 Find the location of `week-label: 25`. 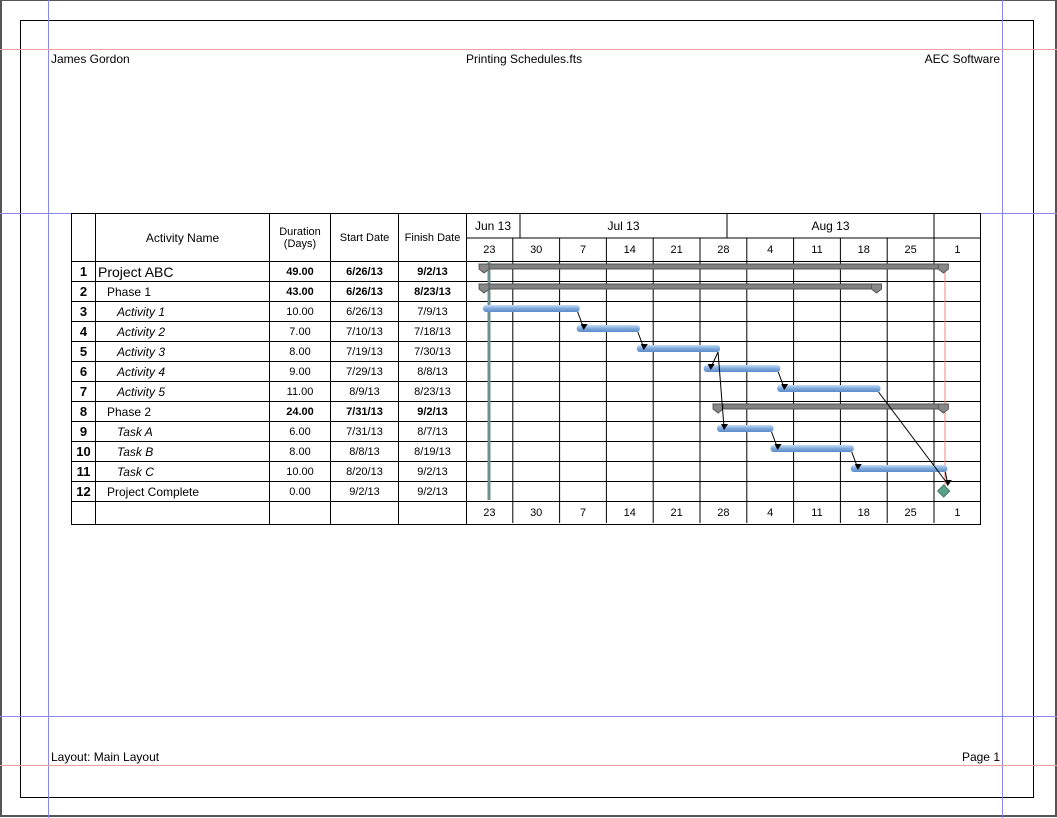

week-label: 25 is located at coordinates (910, 250).